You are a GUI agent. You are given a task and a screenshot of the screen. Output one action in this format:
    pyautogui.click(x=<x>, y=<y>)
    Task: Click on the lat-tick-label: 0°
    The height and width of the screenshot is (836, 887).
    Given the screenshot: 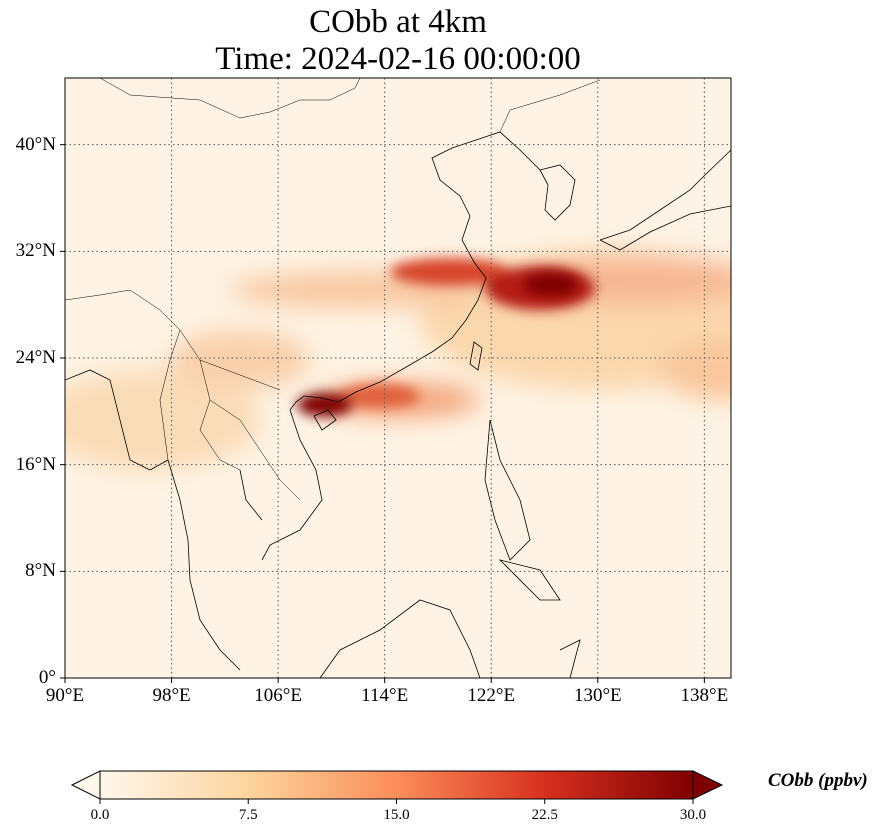 What is the action you would take?
    pyautogui.click(x=47, y=677)
    